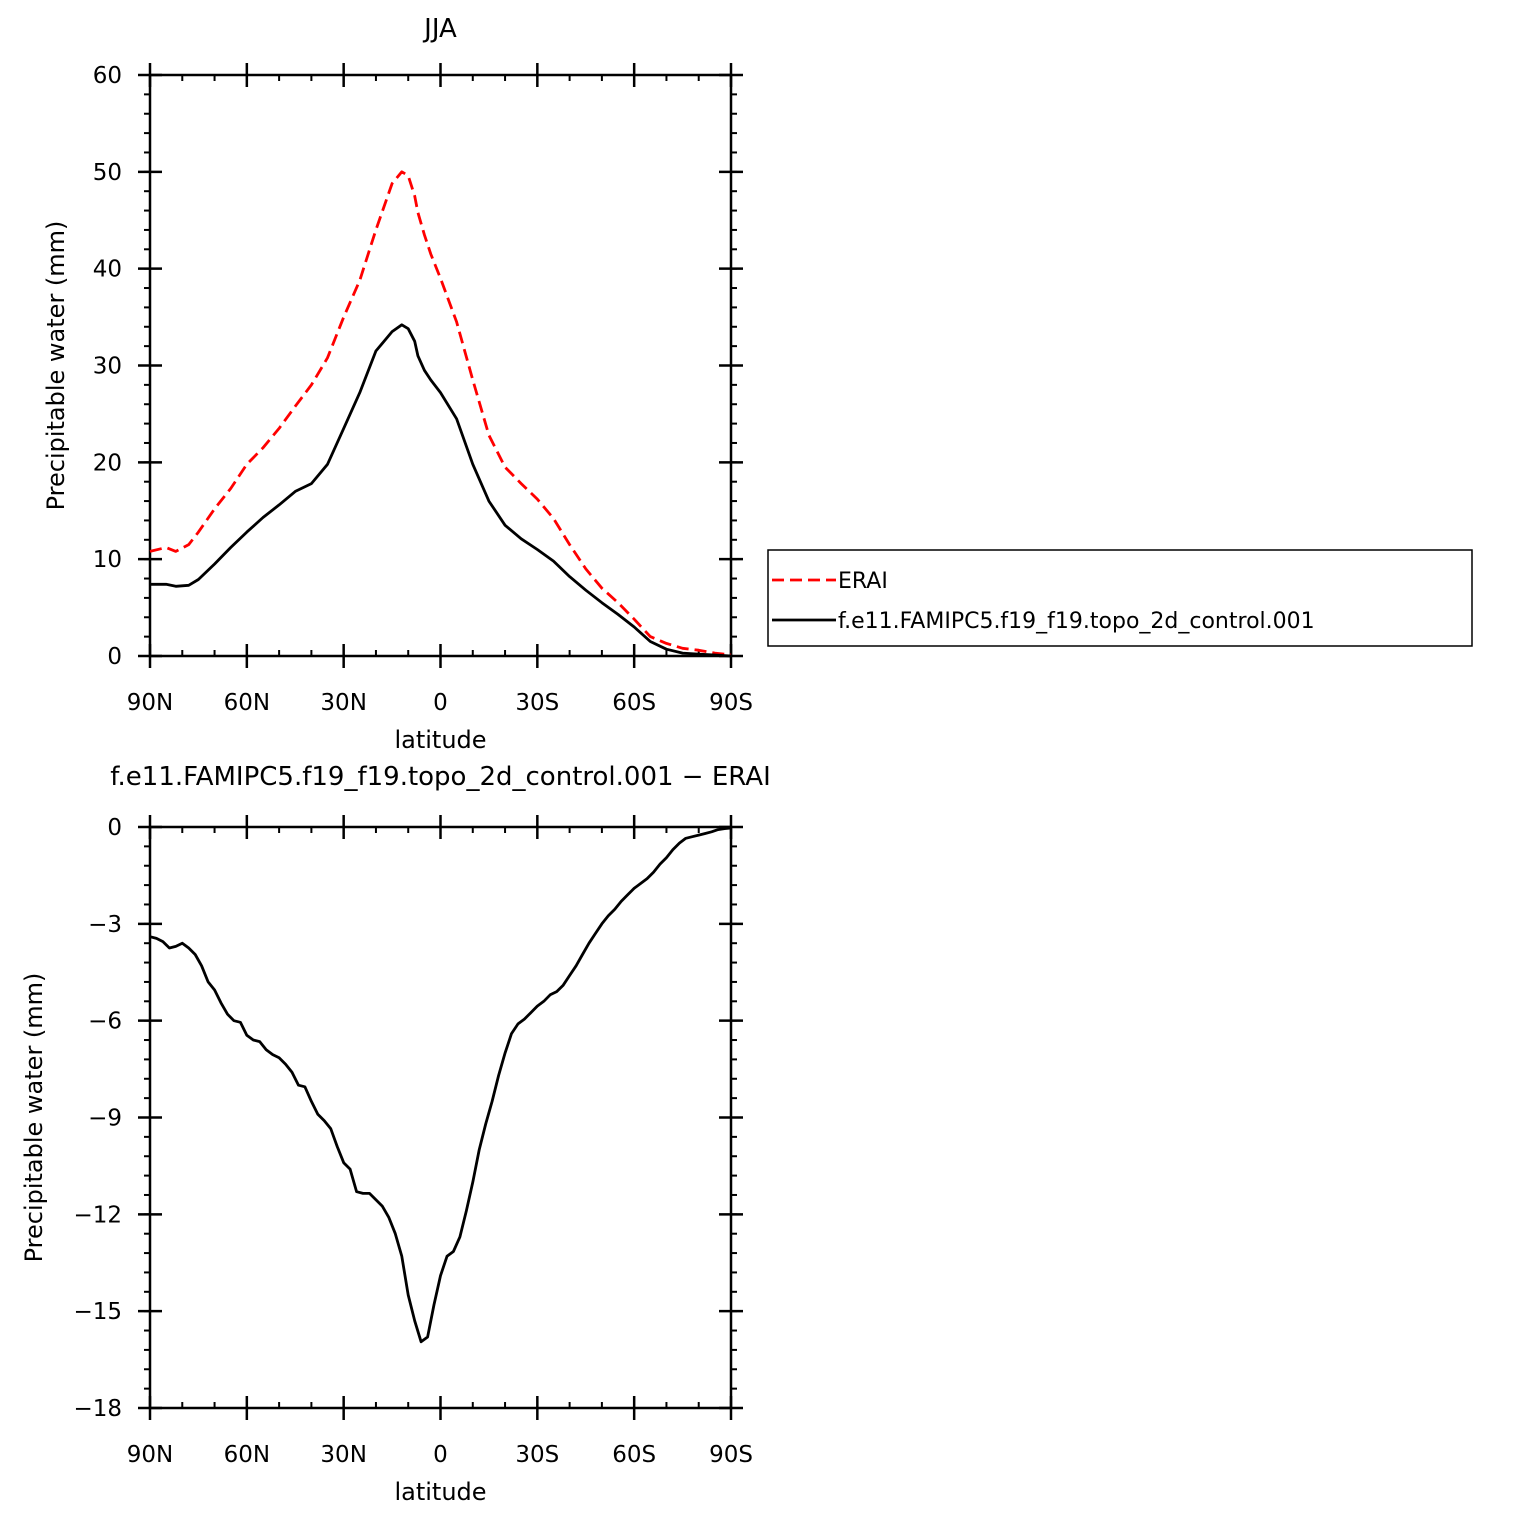 Image resolution: width=1514 pixels, height=1513 pixels. What do you see at coordinates (105, 1119) in the screenshot?
I see `y-tick-label: −9` at bounding box center [105, 1119].